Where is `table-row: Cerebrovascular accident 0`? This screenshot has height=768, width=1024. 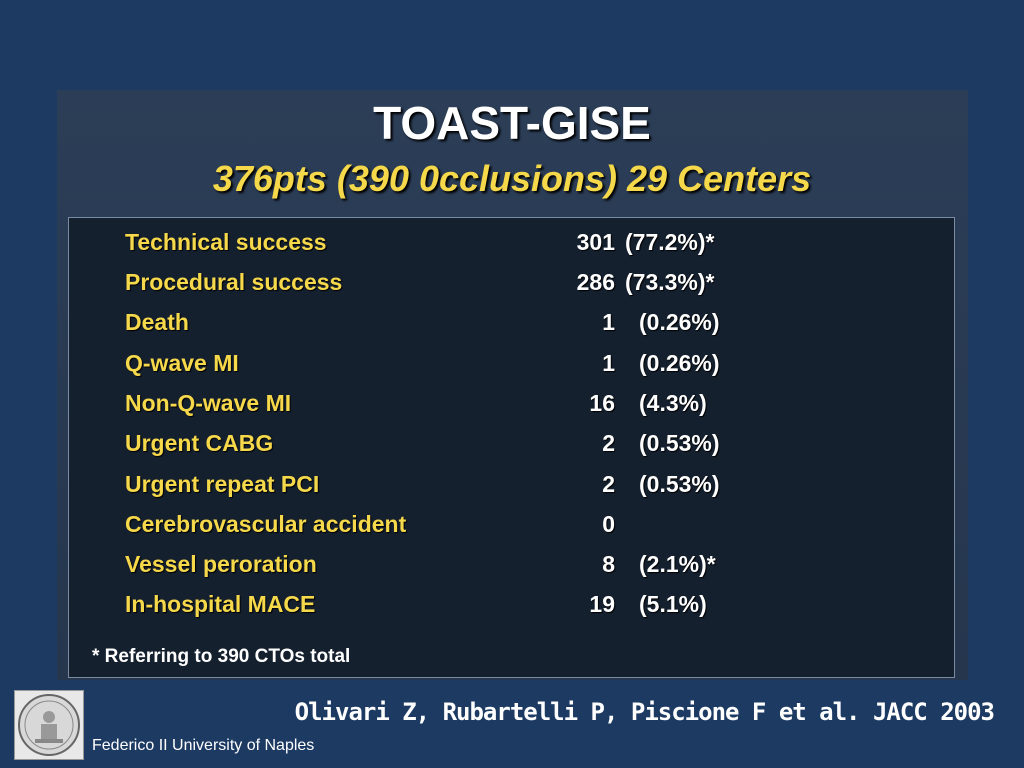 table-row: Cerebrovascular accident 0 is located at coordinates (445, 526).